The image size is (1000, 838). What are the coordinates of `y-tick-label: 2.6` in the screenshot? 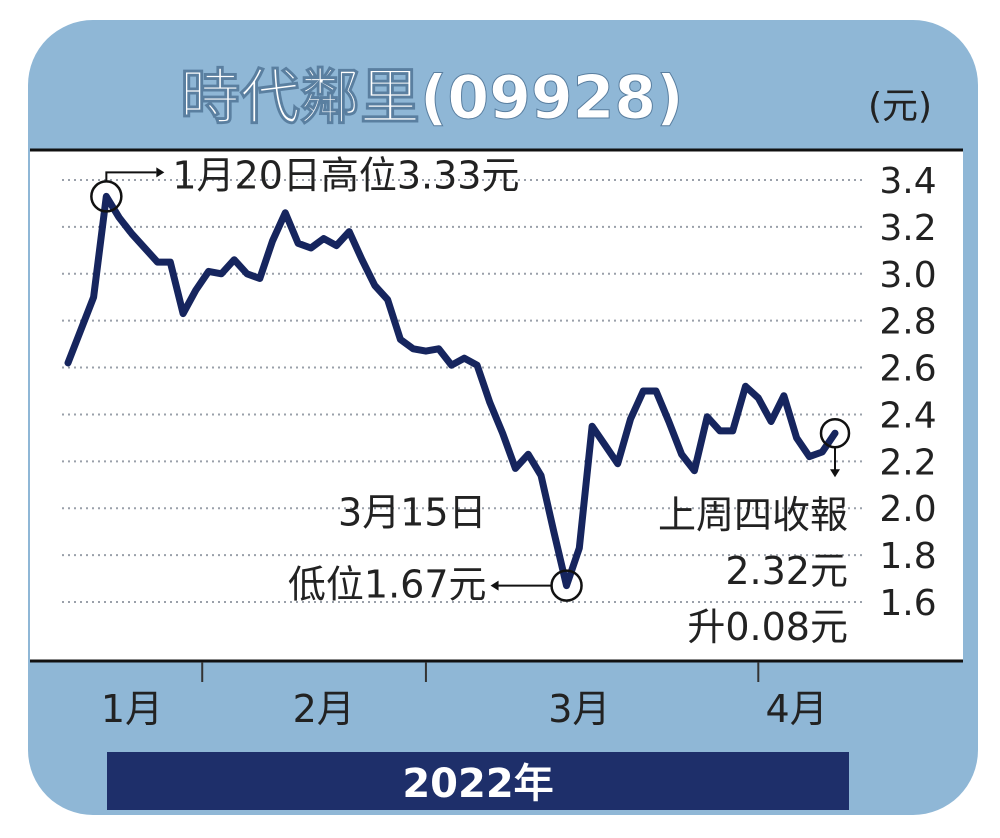 It's located at (907, 369).